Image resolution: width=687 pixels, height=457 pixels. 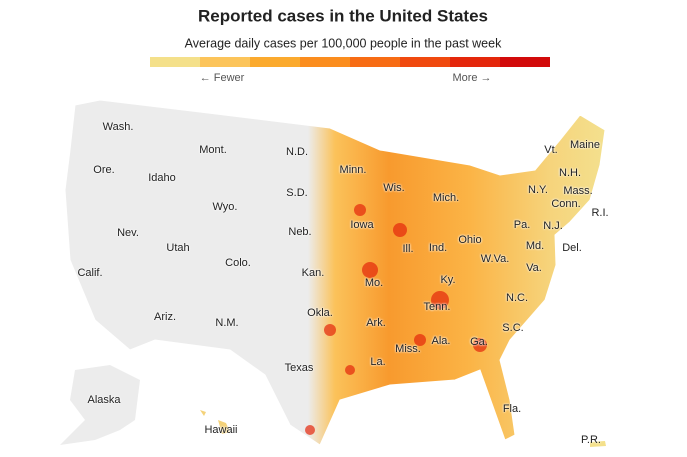 I want to click on state-label: Ore., so click(x=103, y=170).